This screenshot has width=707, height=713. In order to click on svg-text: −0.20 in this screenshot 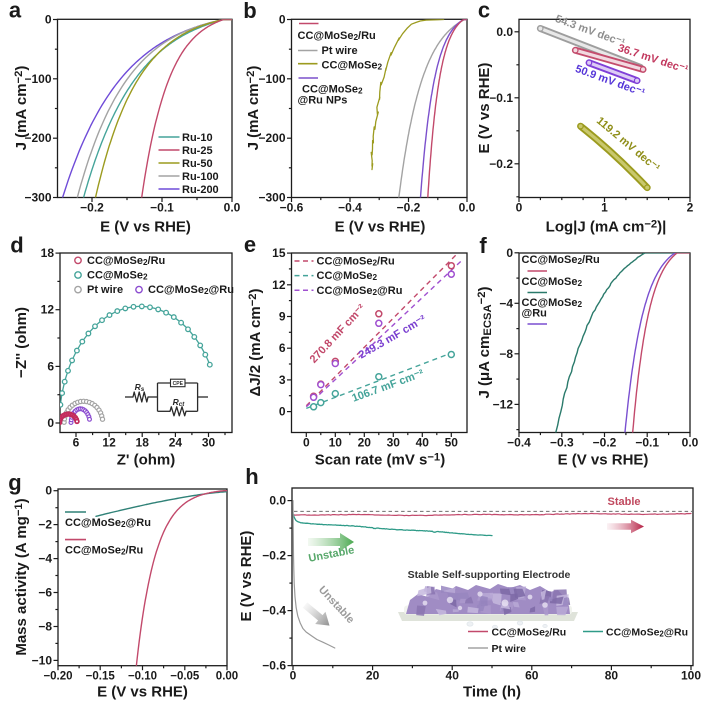, I will do `click(57, 677)`.